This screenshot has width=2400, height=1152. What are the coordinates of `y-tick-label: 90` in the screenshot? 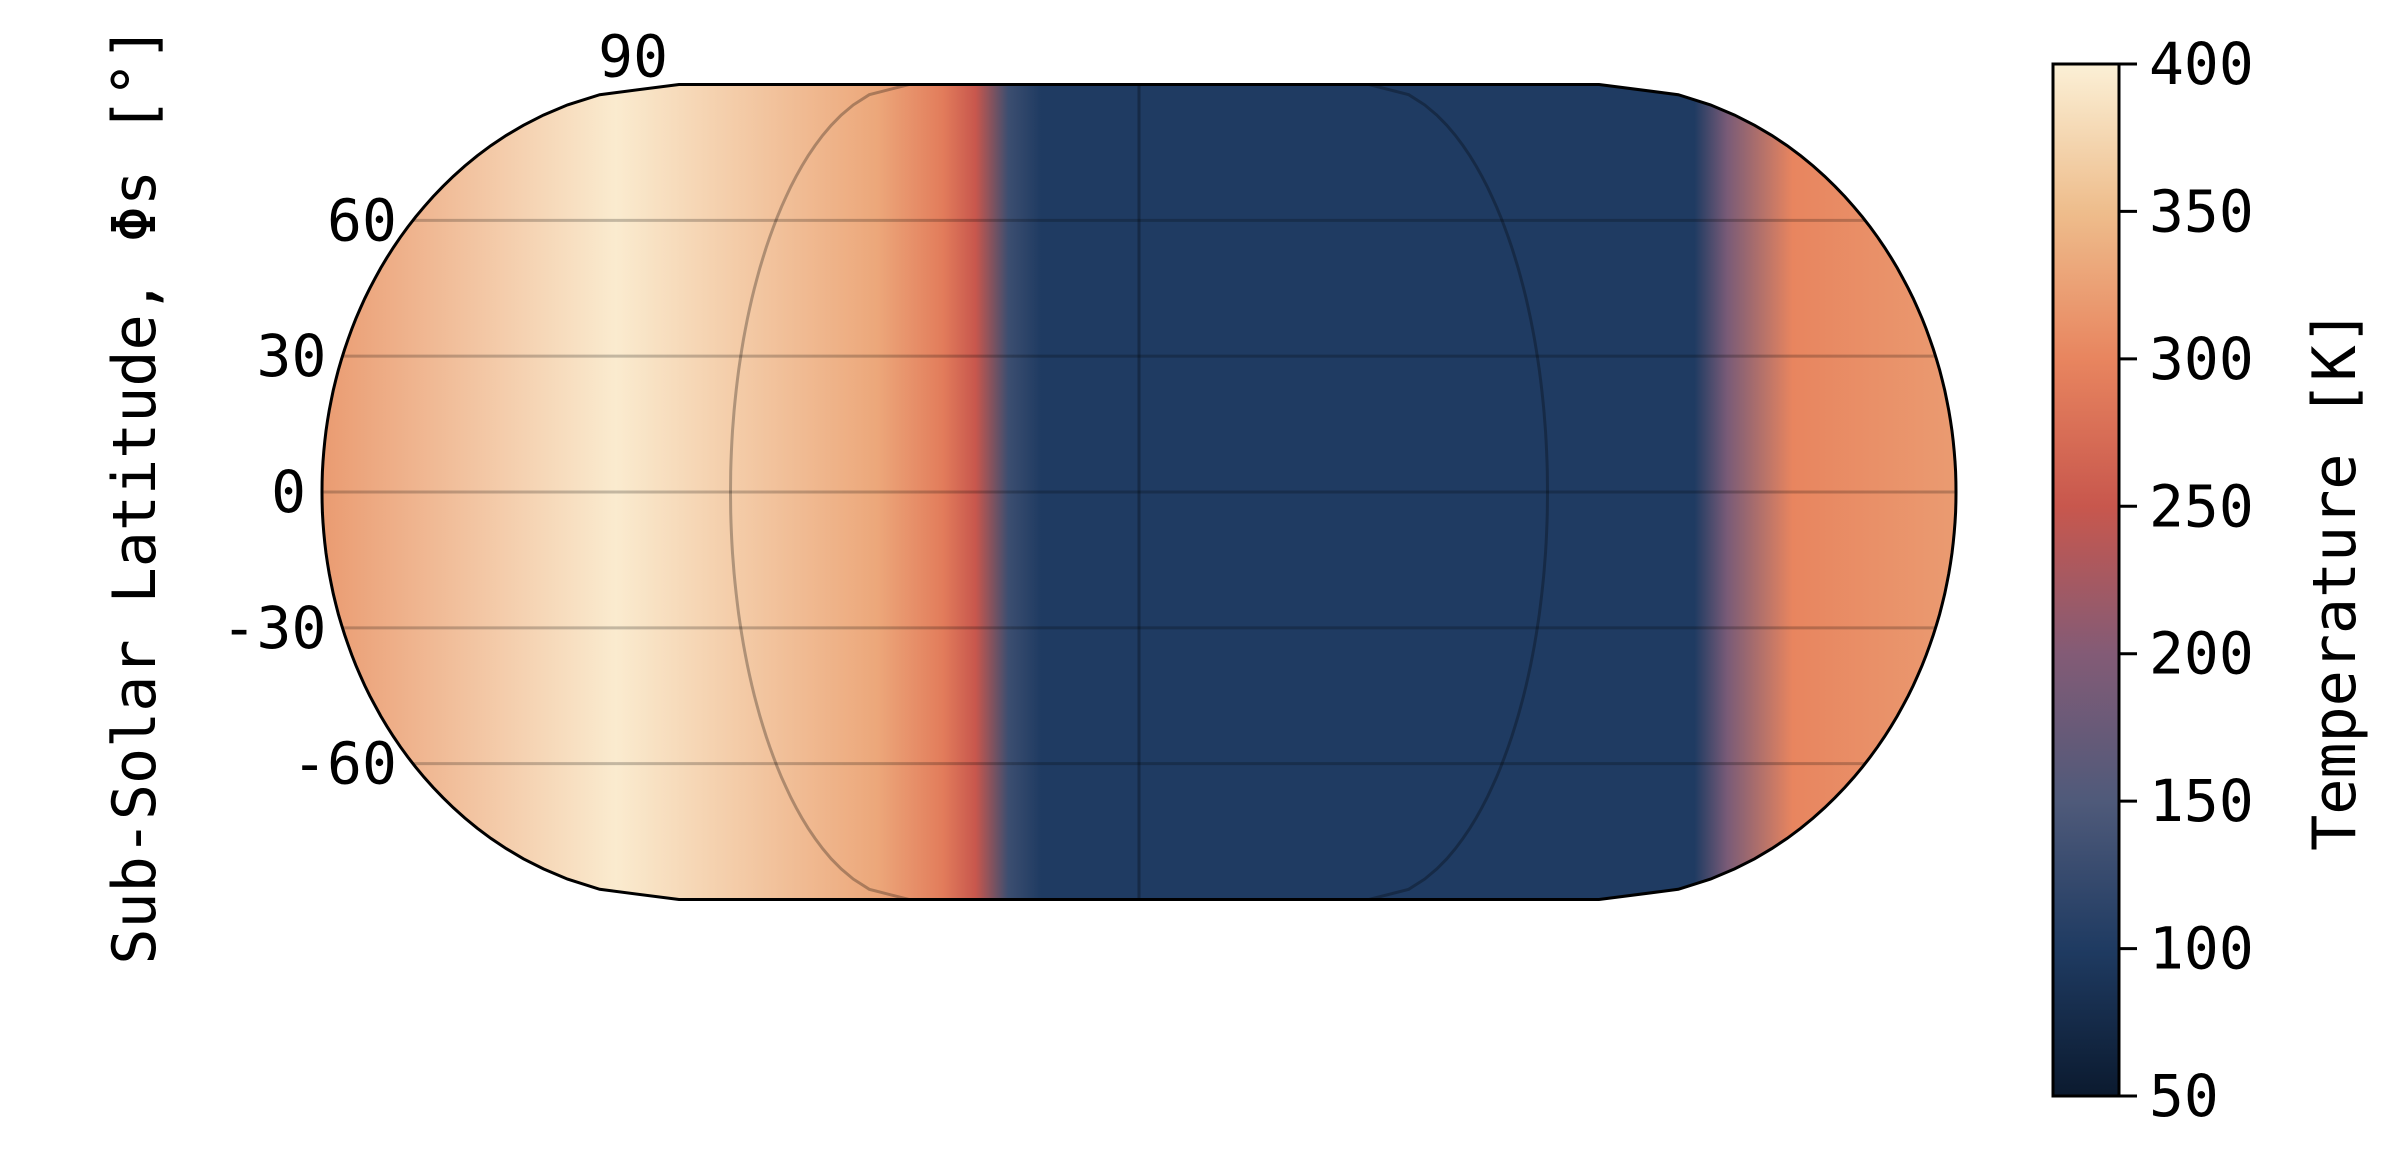 It's located at (633, 57).